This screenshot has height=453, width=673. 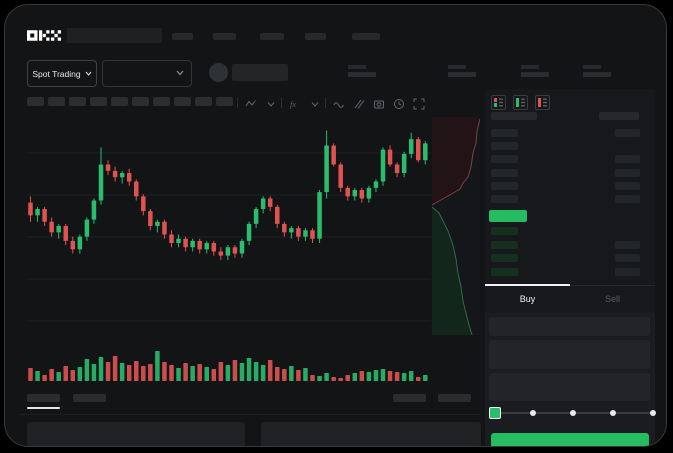 I want to click on book-combined-icon, so click(x=498, y=102).